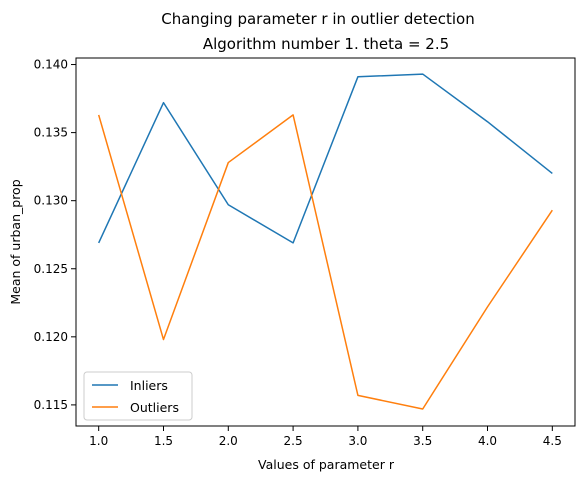  What do you see at coordinates (487, 441) in the screenshot?
I see `x-tick-label: 4.0` at bounding box center [487, 441].